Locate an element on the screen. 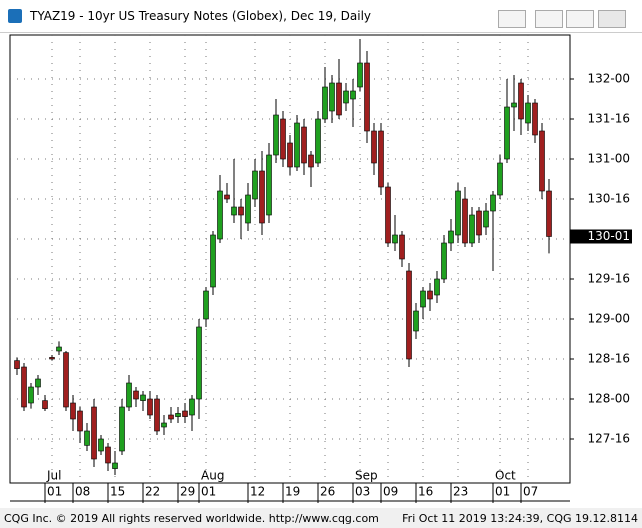 The height and width of the screenshot is (528, 642). x-tick-label: 26 is located at coordinates (327, 492).